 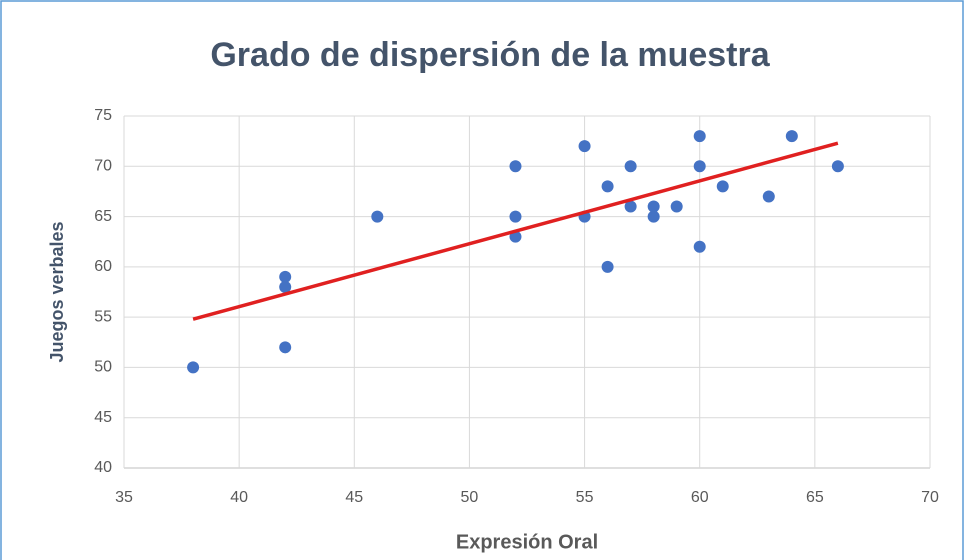 I want to click on x-tick-label: 50, so click(x=470, y=497).